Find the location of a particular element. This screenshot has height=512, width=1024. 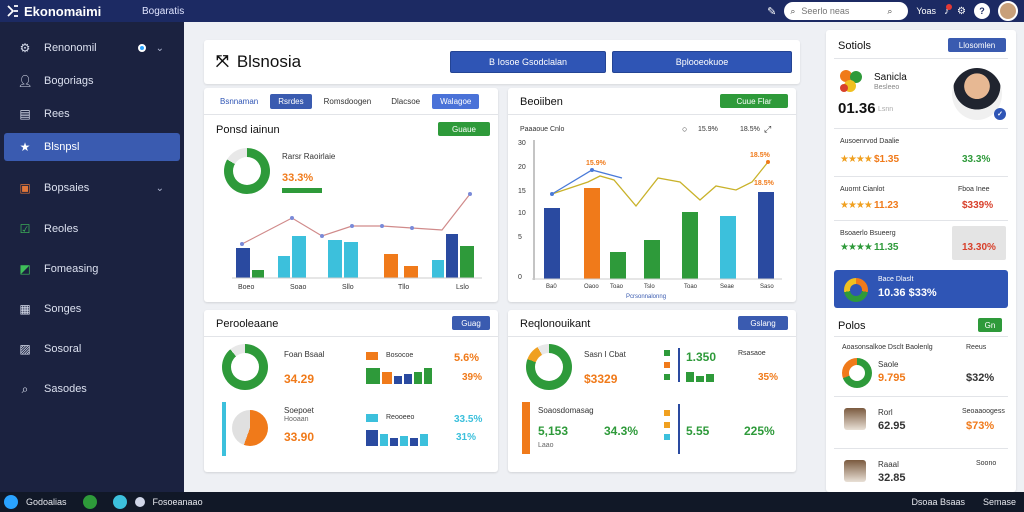

metric-pct: 225% is located at coordinates (759, 431).